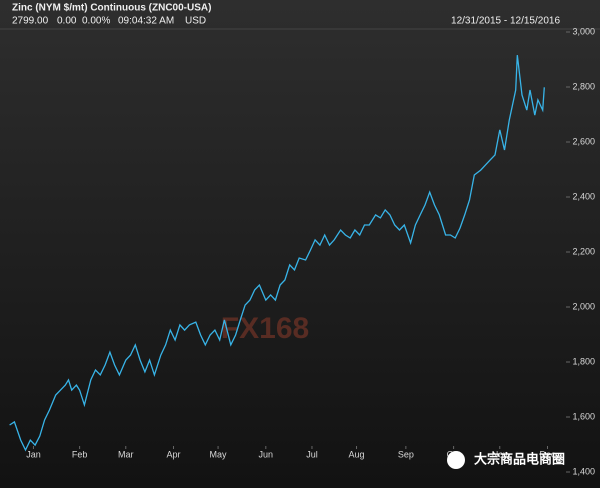  Describe the element at coordinates (266, 454) in the screenshot. I see `x-tick-label: Jun` at that location.